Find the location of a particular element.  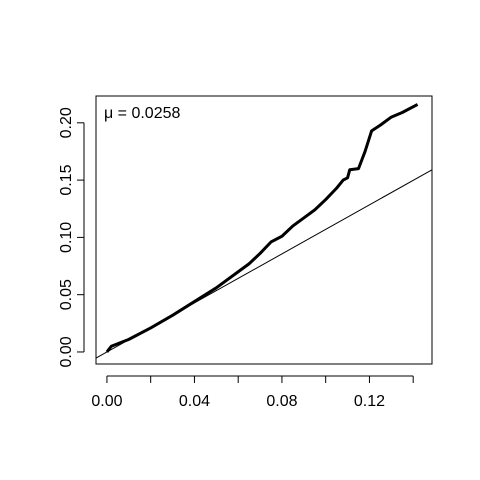

y-tick-label: 0.10 is located at coordinates (66, 237).